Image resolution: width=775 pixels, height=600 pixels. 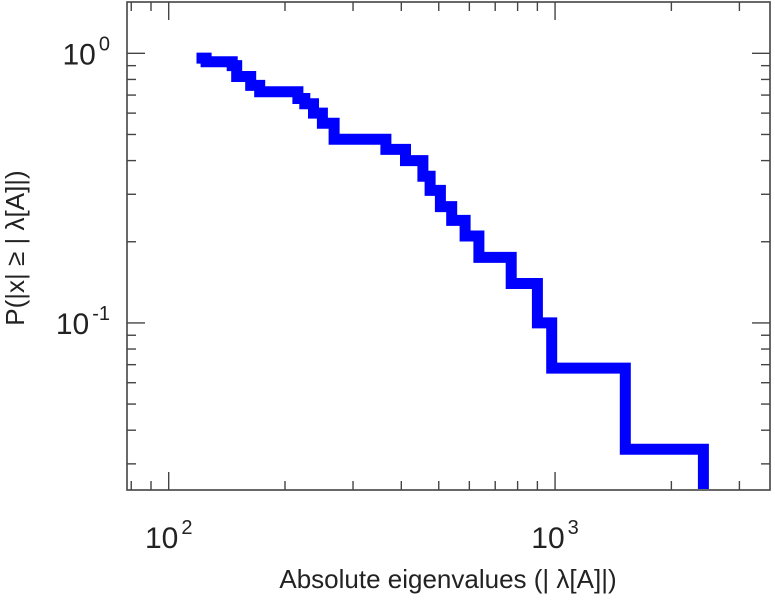 I want to click on x-tick-label: 10 2, so click(x=169, y=536).